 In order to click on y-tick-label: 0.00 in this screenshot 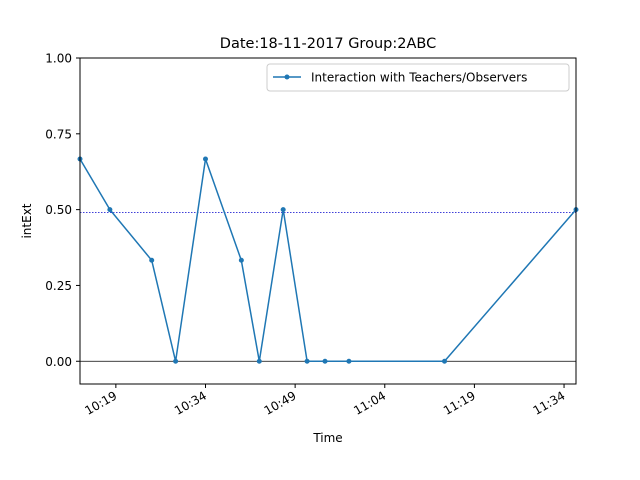, I will do `click(58, 362)`.